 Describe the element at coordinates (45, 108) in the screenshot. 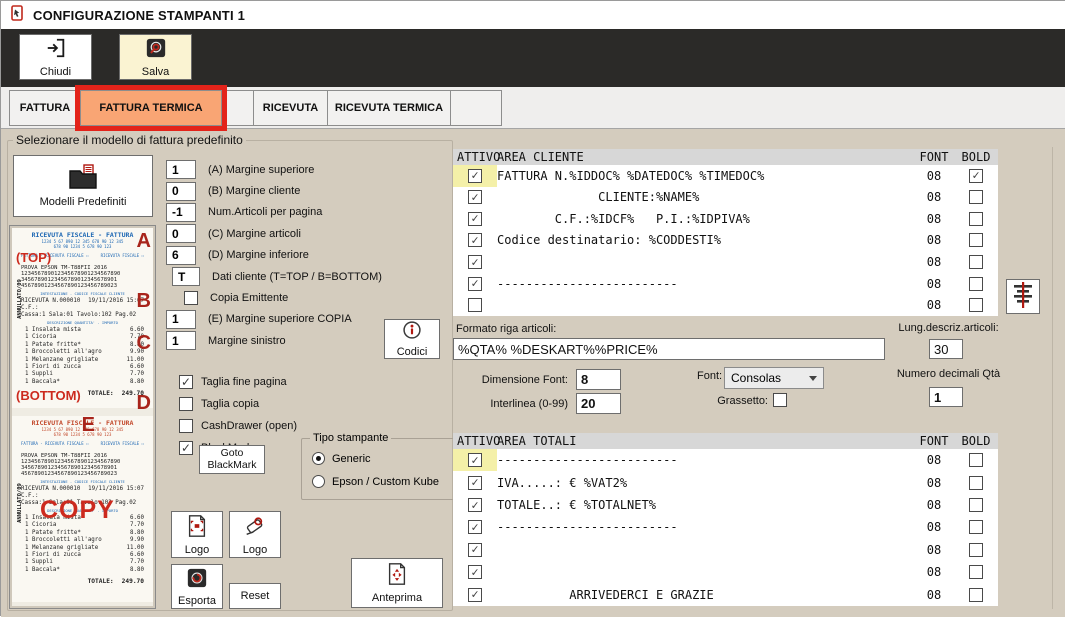

I see `tab-fattura: FATTURA` at that location.